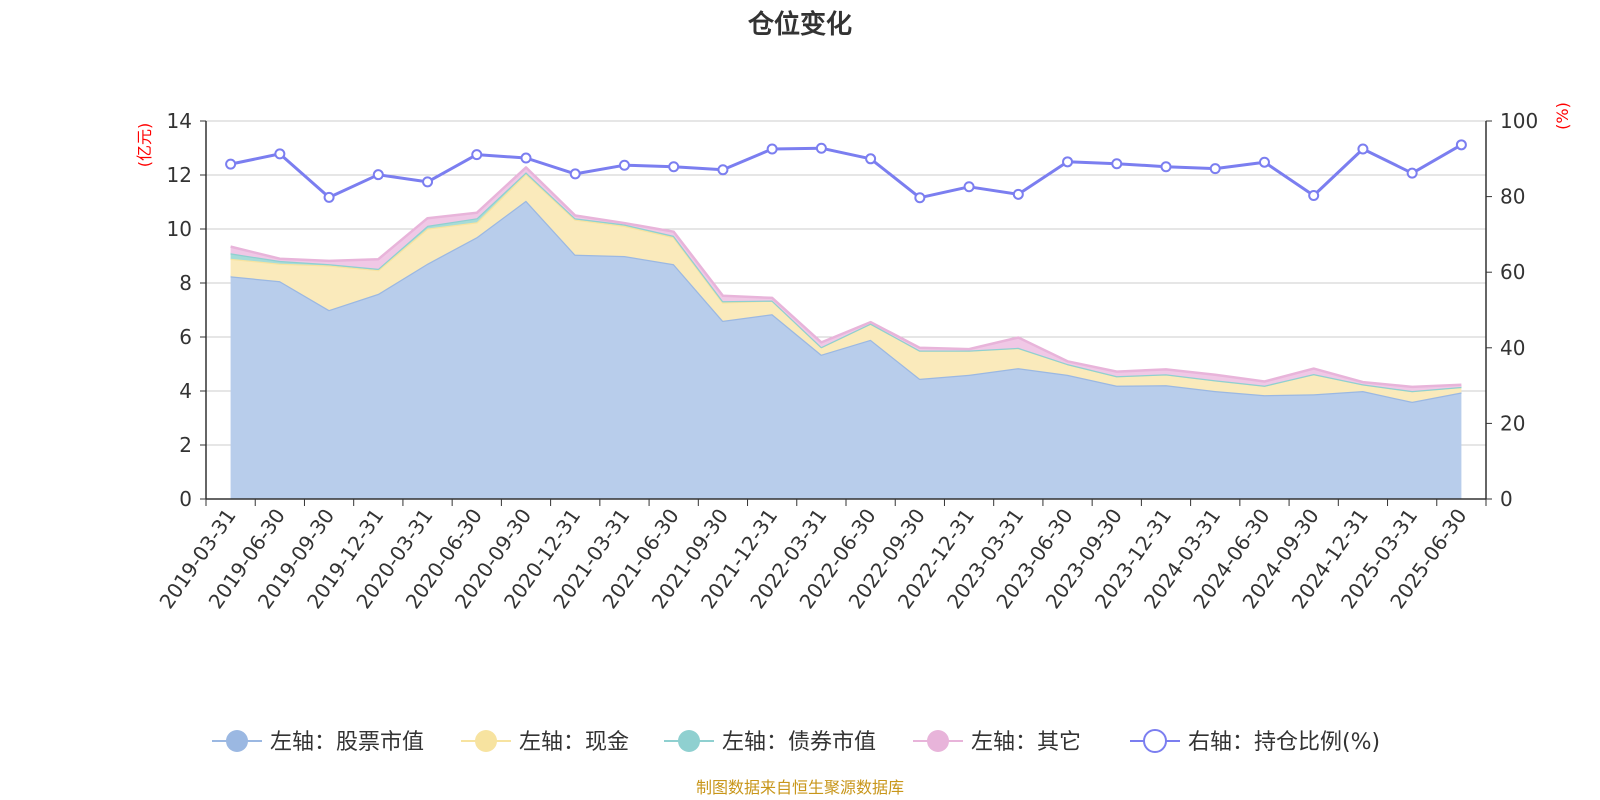  I want to click on left-tick-label: 4, so click(185, 391).